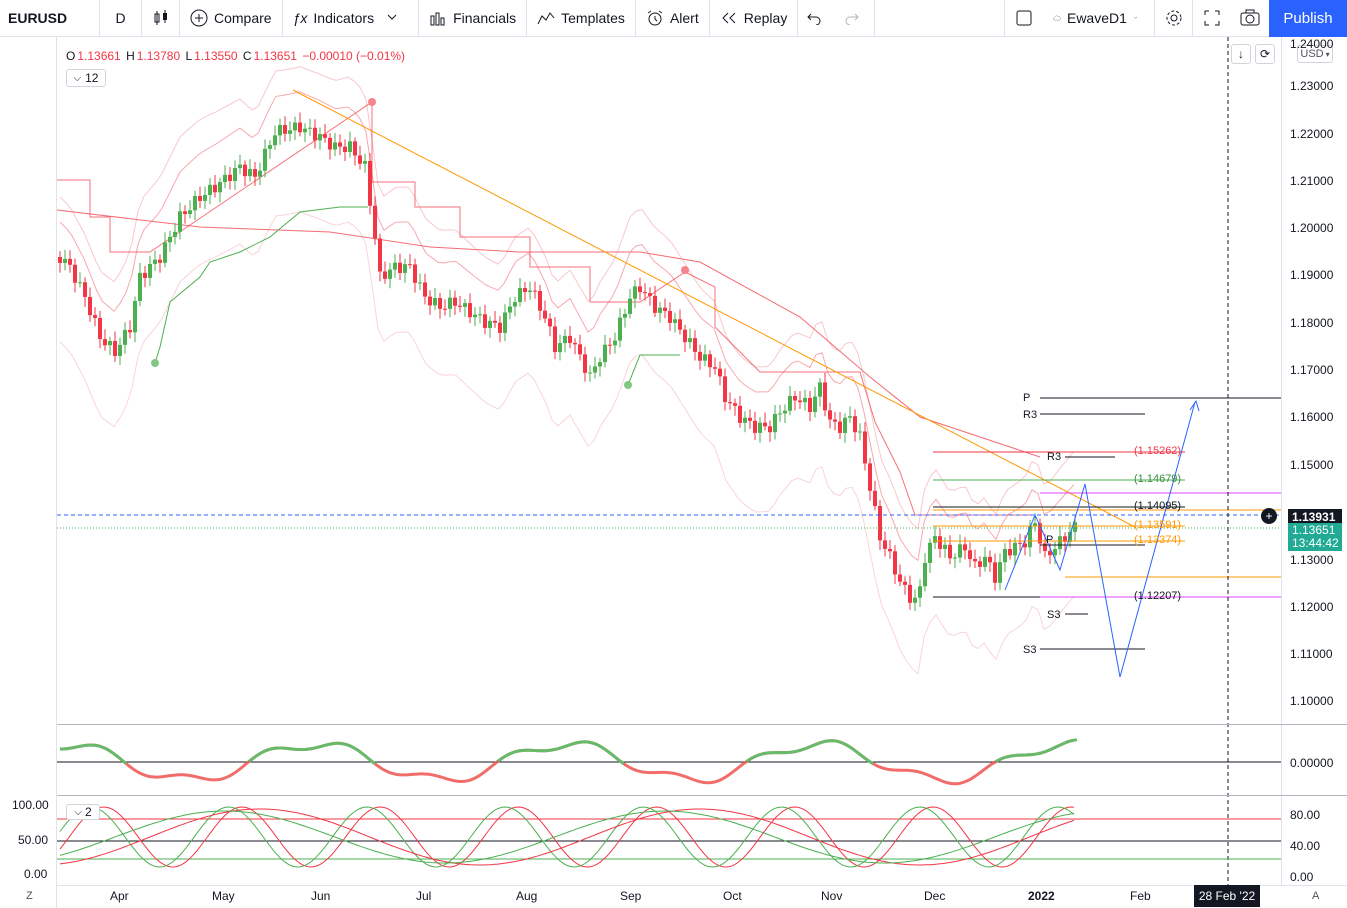 This screenshot has width=1347, height=908. Describe the element at coordinates (130, 56) in the screenshot. I see `high-key: H` at that location.